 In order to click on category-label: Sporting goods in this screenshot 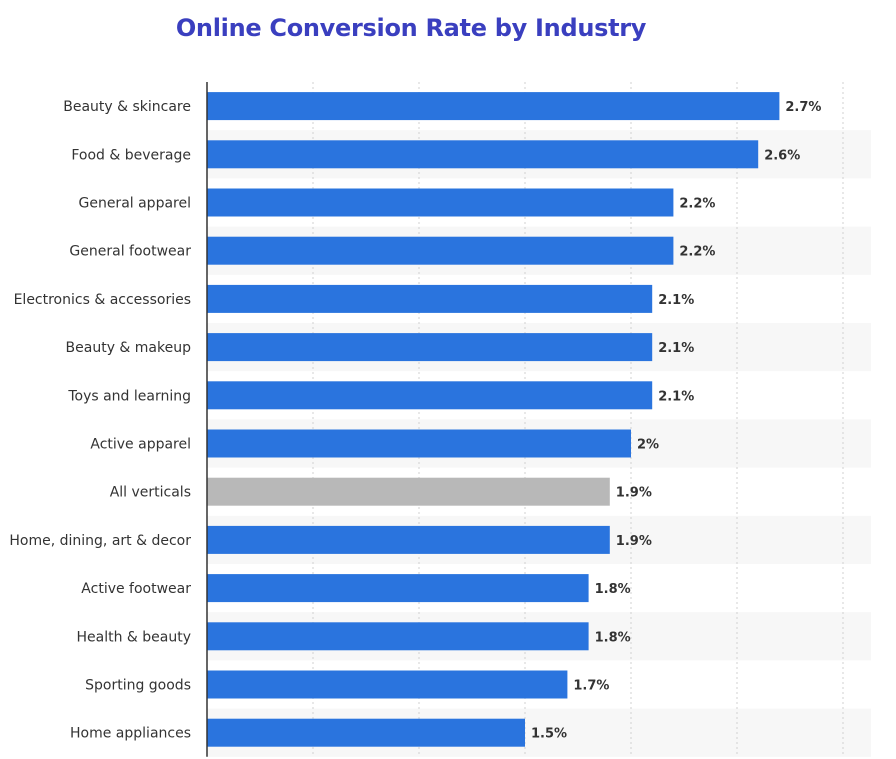, I will do `click(138, 686)`.